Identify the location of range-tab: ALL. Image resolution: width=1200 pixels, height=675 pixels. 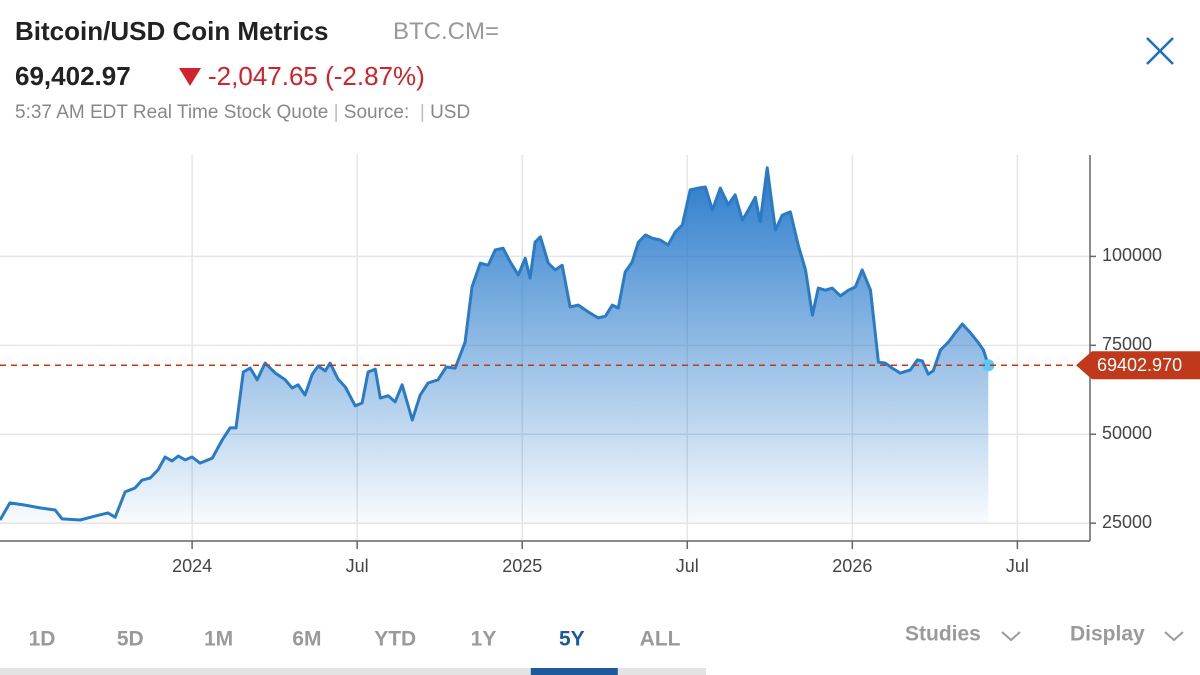
(660, 639).